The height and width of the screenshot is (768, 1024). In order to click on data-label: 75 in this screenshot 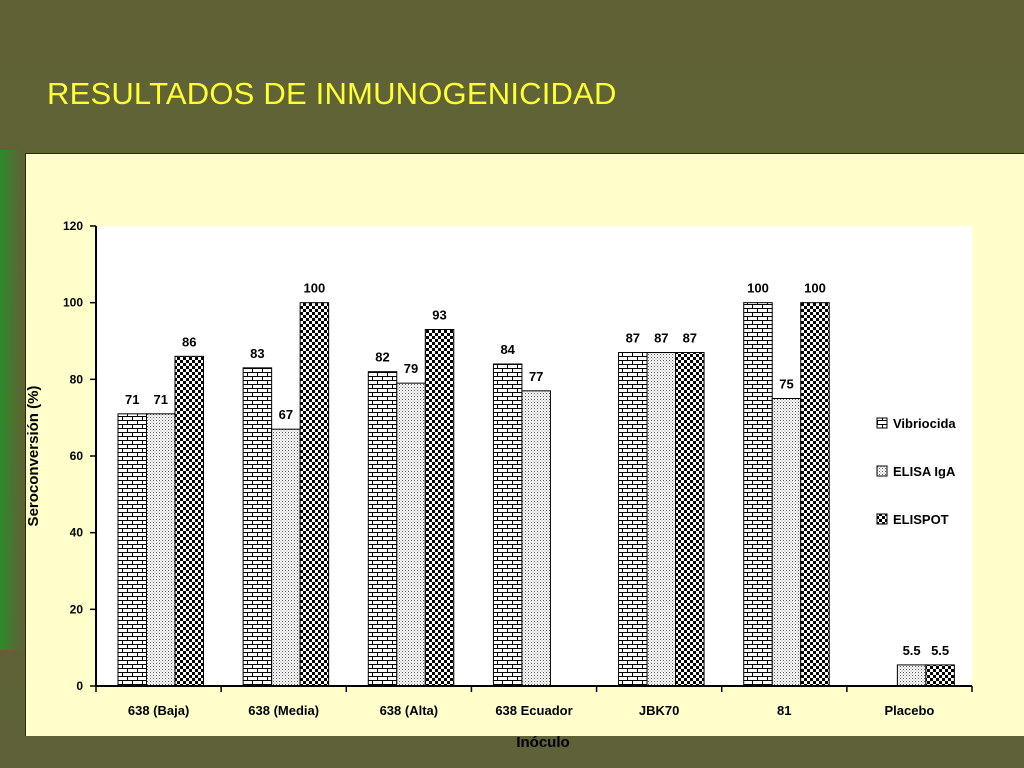, I will do `click(786, 384)`.